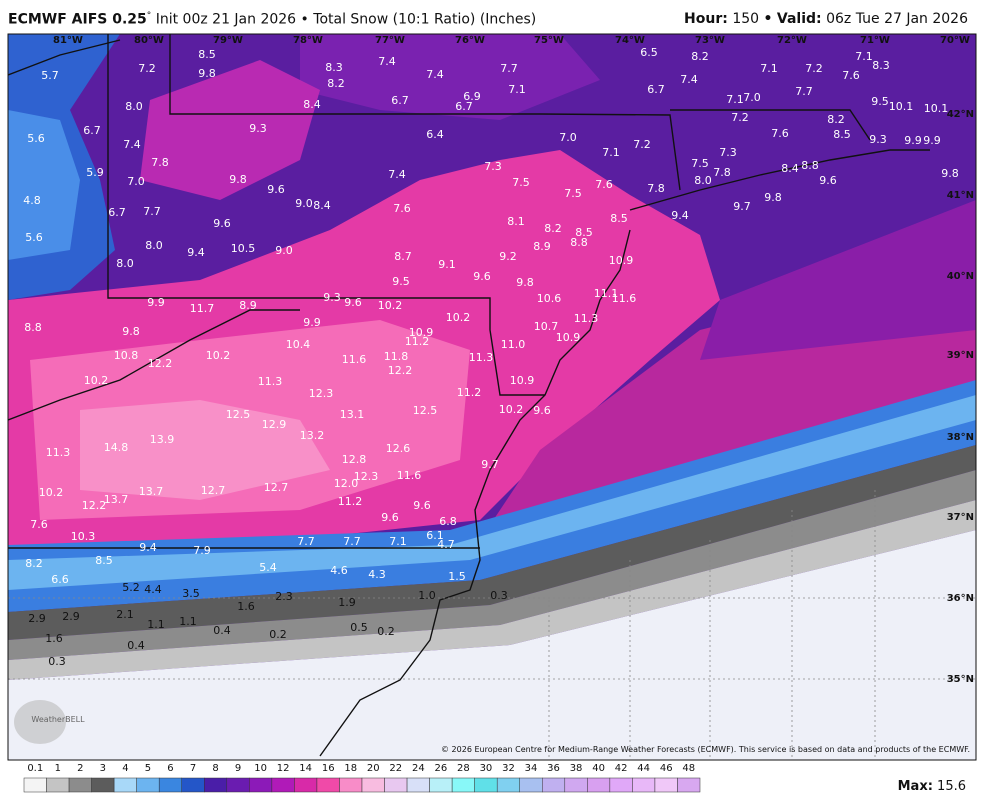  What do you see at coordinates (215, 768) in the screenshot?
I see `legend-label: 8` at bounding box center [215, 768].